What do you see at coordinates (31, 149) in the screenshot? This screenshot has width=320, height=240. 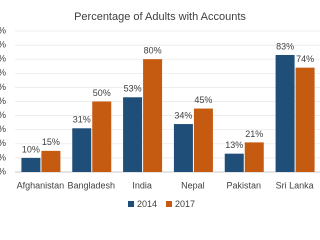 I see `value-label: 10%` at bounding box center [31, 149].